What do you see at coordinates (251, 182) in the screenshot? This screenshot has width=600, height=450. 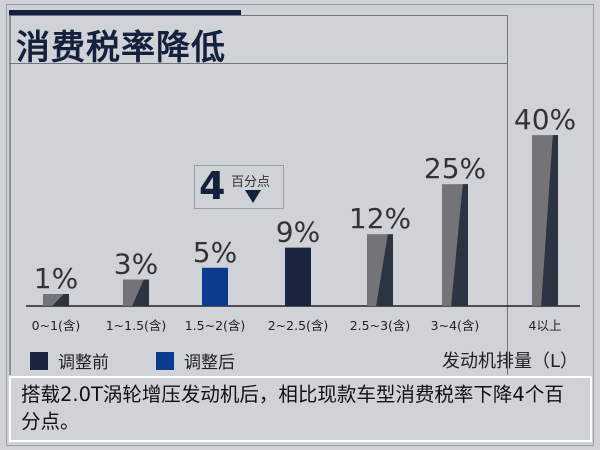 I see `decrease-unit: 百分点` at bounding box center [251, 182].